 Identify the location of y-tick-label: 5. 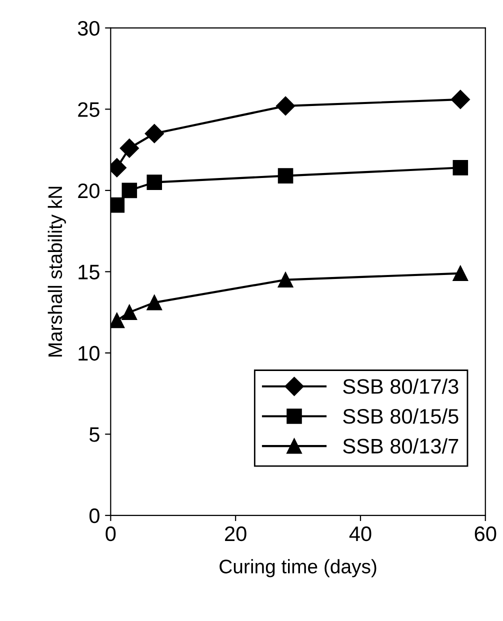
(94, 434).